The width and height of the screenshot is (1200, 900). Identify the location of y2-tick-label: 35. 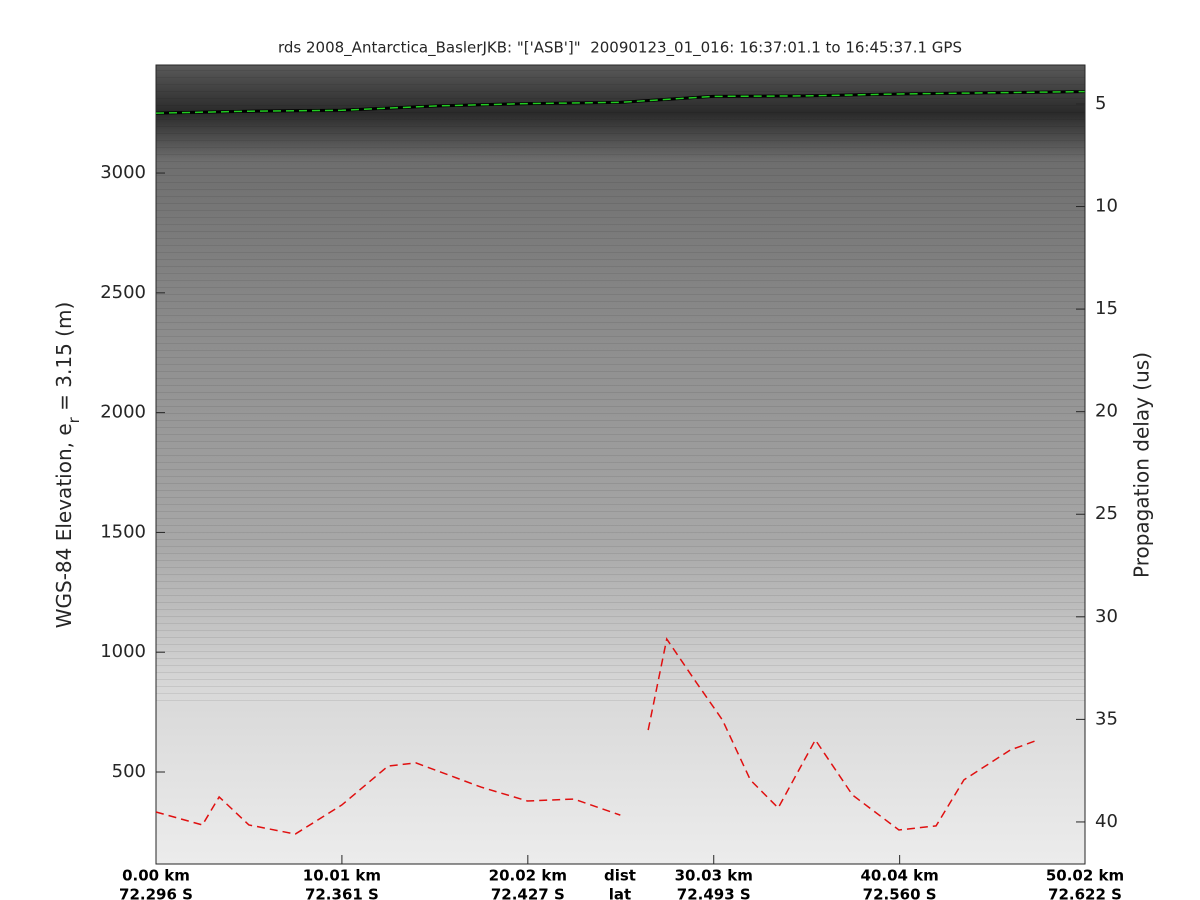
(1106, 718).